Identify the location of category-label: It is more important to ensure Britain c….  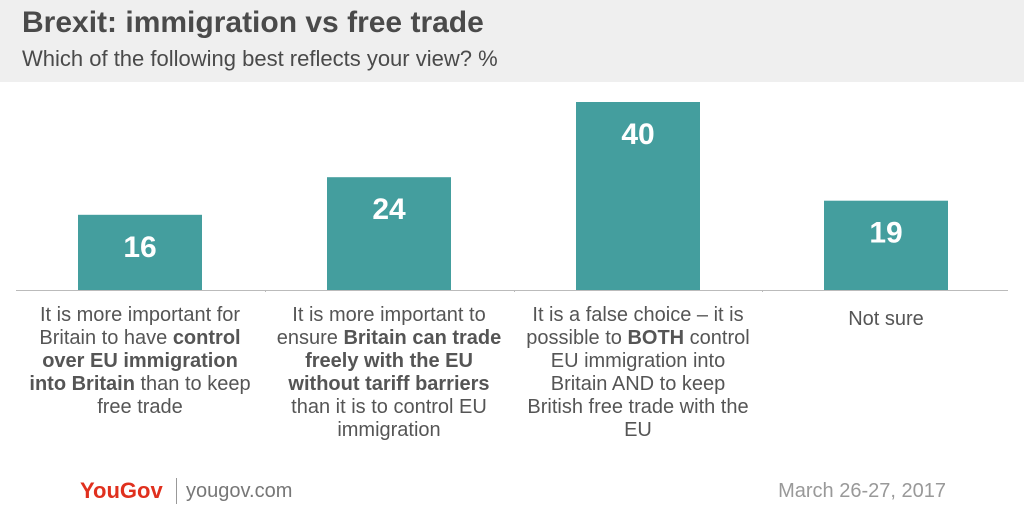
(389, 372).